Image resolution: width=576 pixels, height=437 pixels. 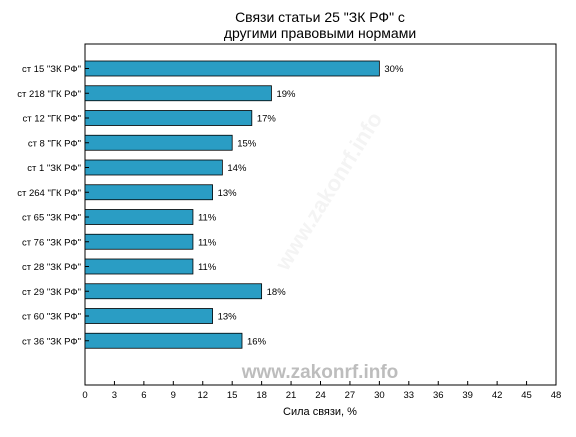 What do you see at coordinates (350, 395) in the screenshot?
I see `x-tick-label: 27` at bounding box center [350, 395].